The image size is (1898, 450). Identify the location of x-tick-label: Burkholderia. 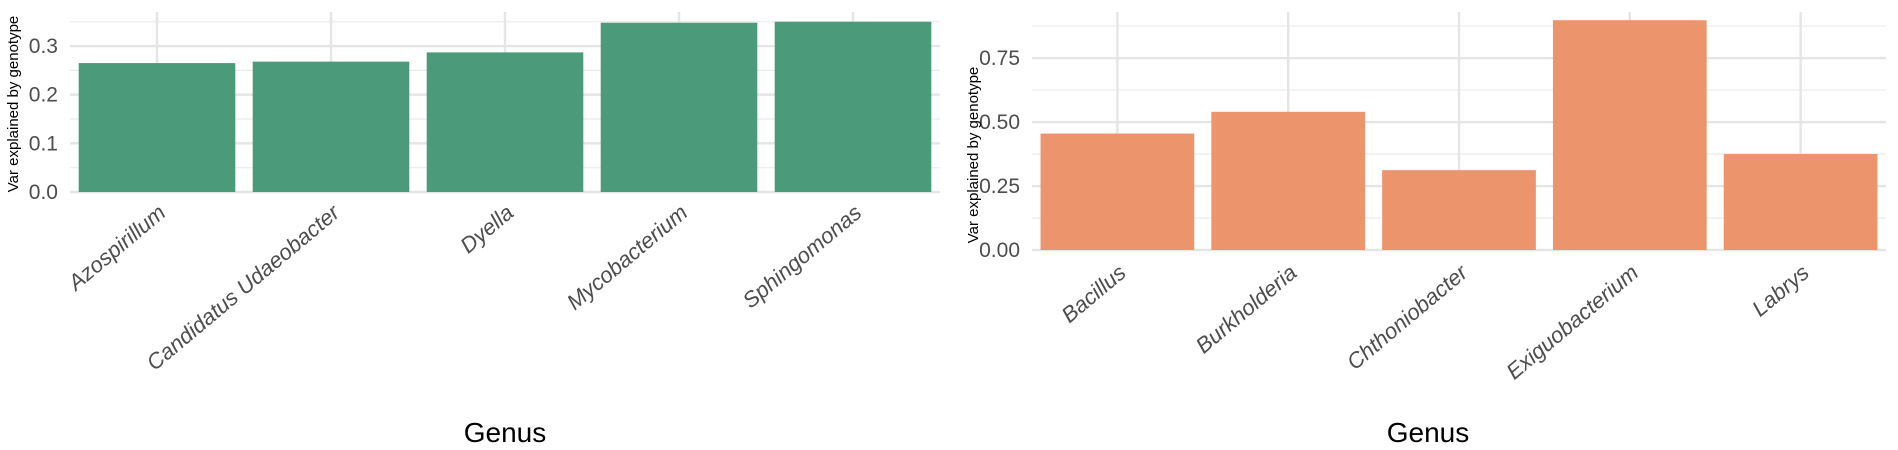
(1246, 309).